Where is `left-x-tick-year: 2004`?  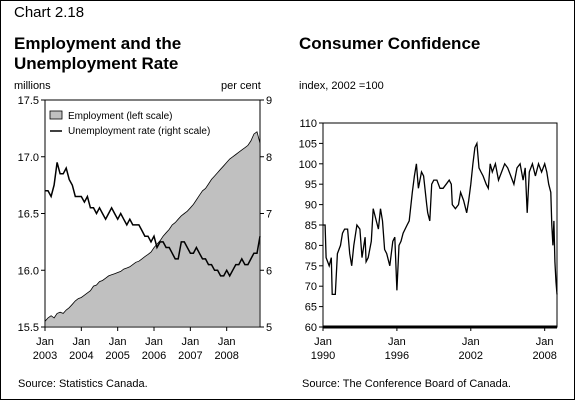 left-x-tick-year: 2004 is located at coordinates (81, 356).